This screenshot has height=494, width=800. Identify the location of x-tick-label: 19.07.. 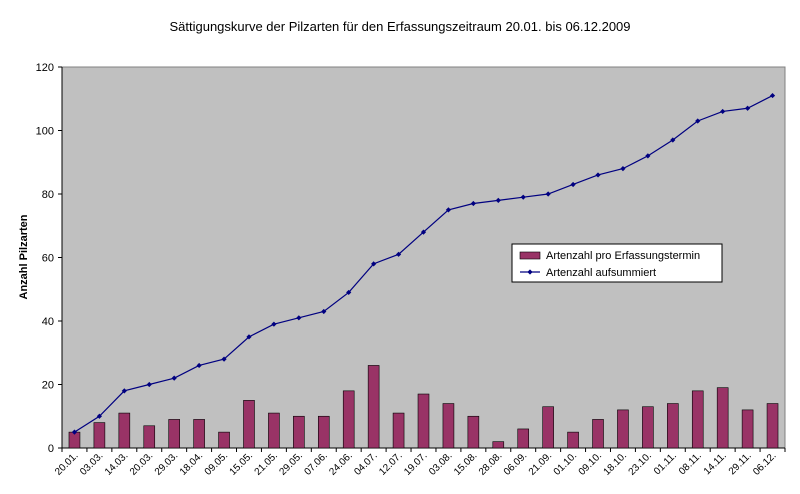
(415, 463).